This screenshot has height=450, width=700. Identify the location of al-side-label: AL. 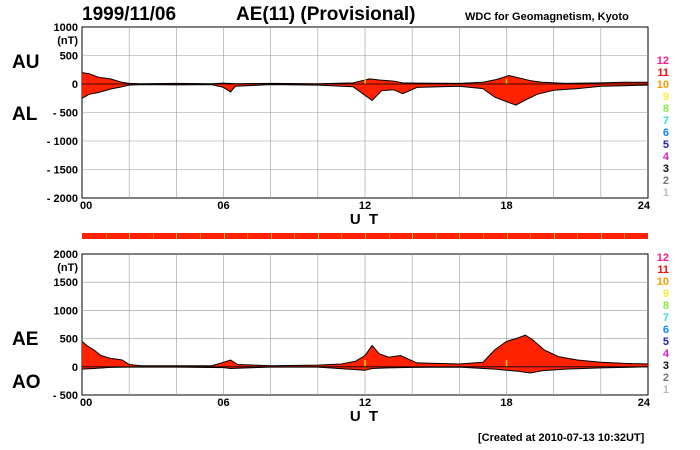
(25, 114).